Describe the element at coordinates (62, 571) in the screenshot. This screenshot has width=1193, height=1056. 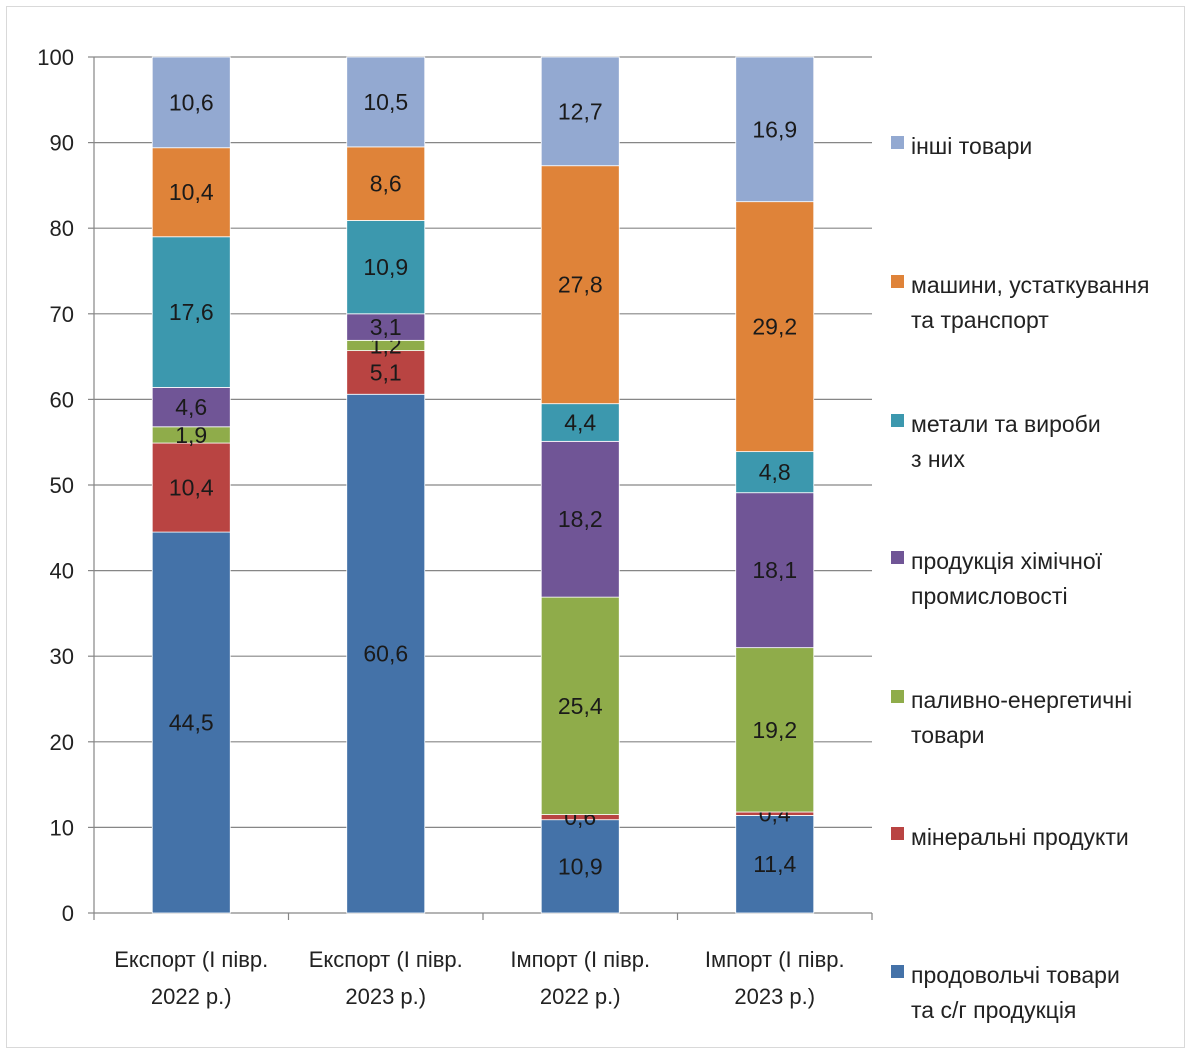
I see `y-tick-label: 40` at that location.